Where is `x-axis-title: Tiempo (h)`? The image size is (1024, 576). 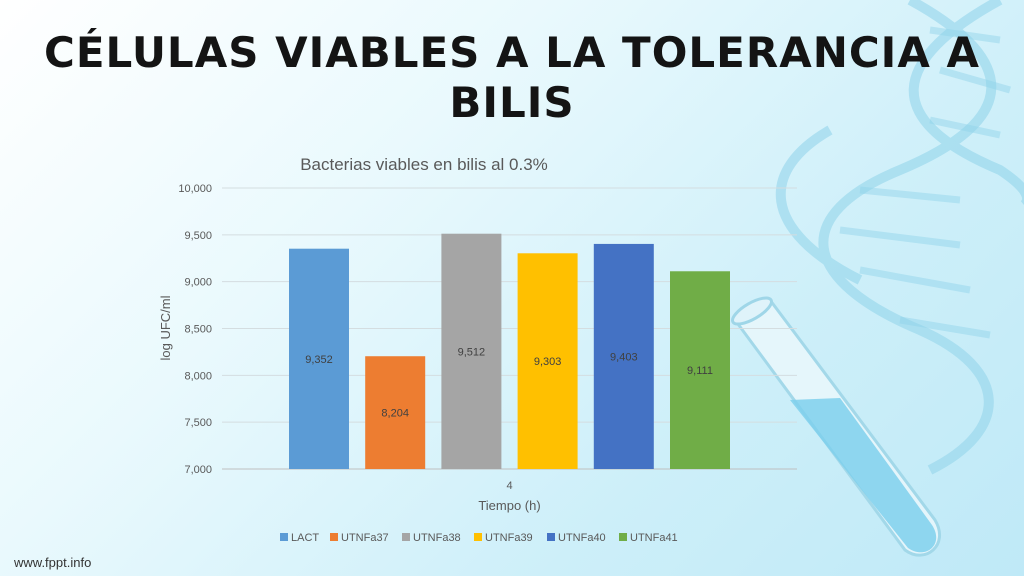
x-axis-title: Tiempo (h) is located at coordinates (509, 505).